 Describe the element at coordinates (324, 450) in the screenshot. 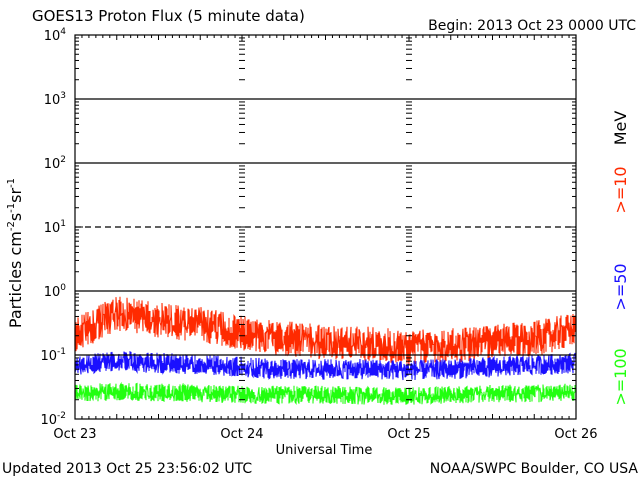

I see `x-axis-label: Universal Time` at that location.